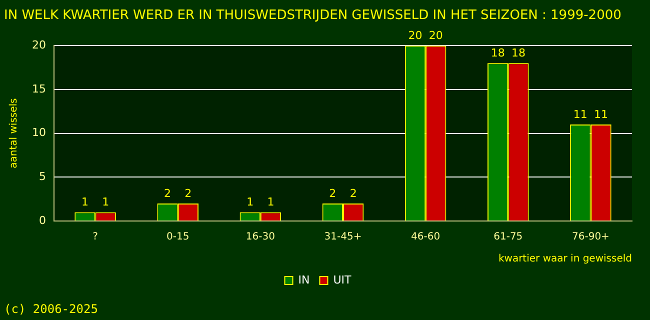  Describe the element at coordinates (39, 45) in the screenshot. I see `y-tick-label: 20` at that location.